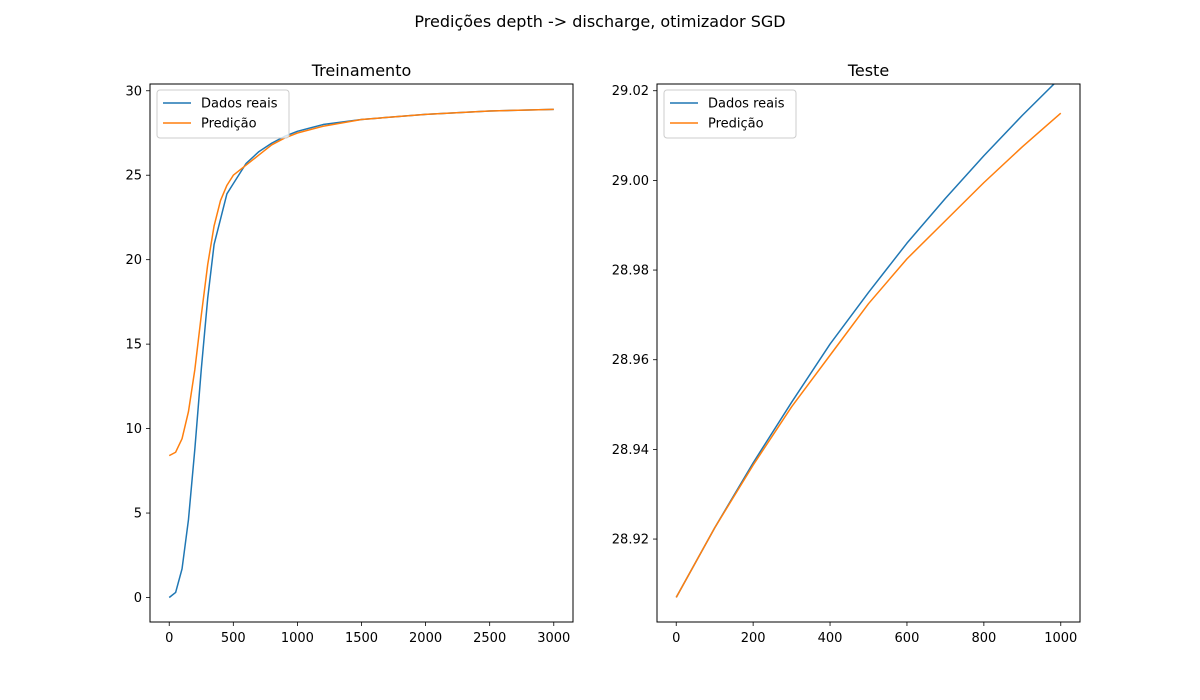  Describe the element at coordinates (983, 638) in the screenshot. I see `x-tick-label: 800` at that location.